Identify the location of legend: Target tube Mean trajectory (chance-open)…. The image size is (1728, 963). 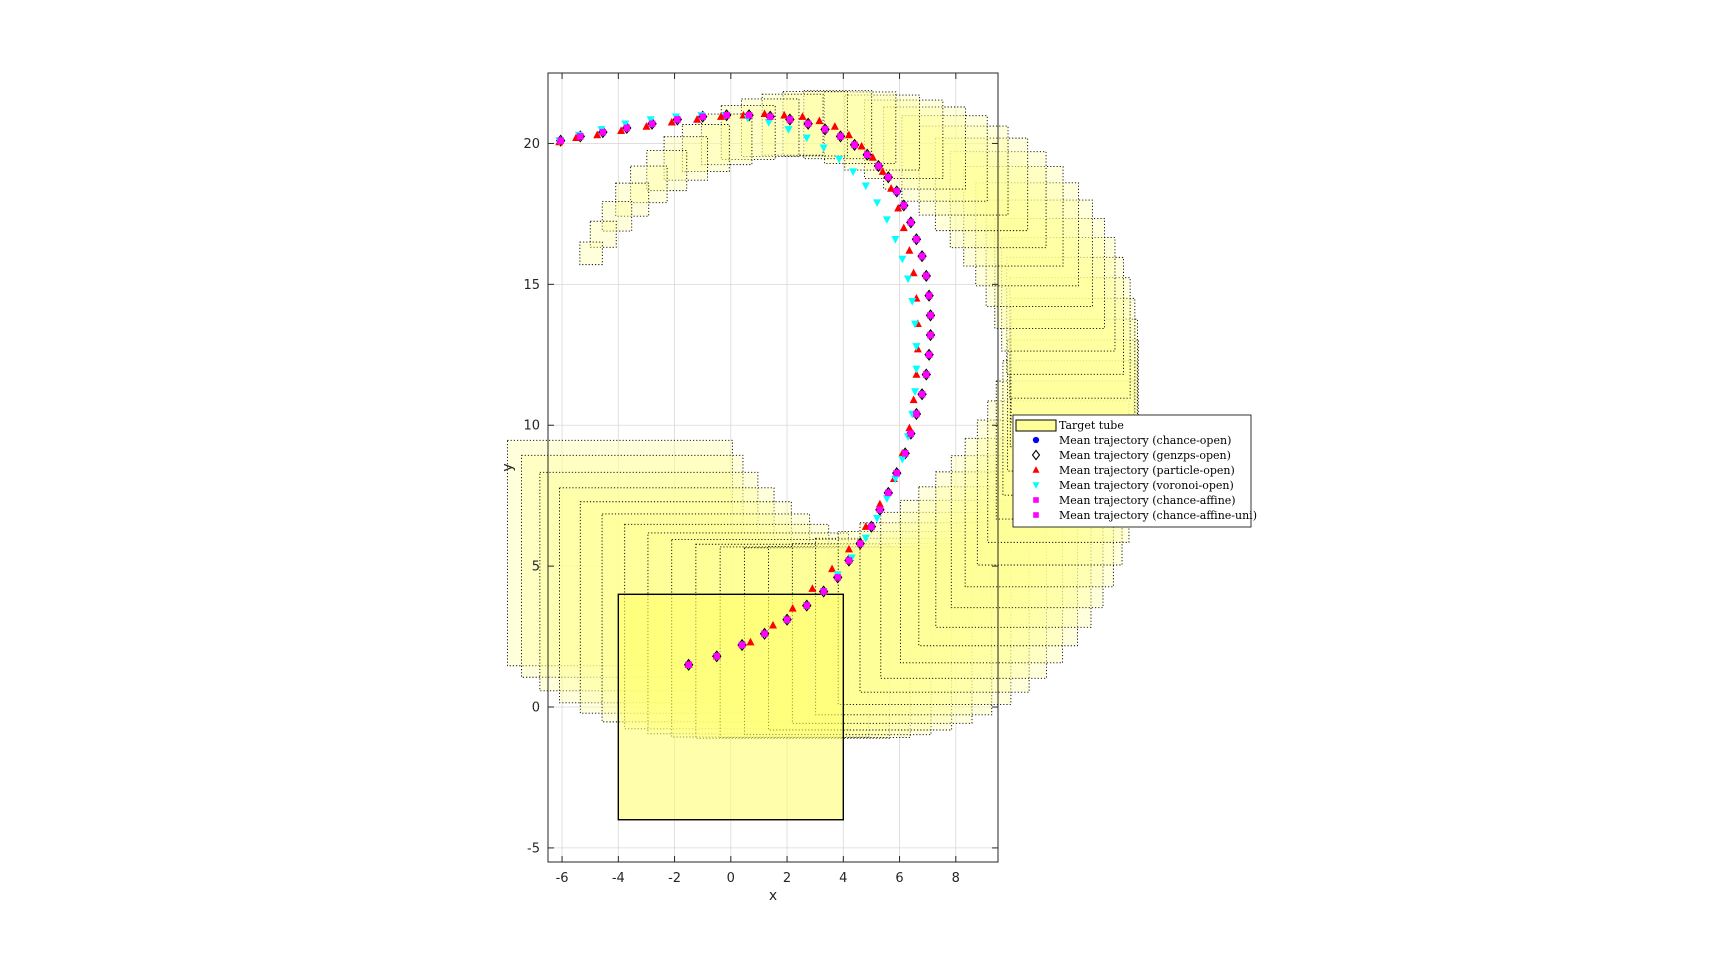
(1134, 471).